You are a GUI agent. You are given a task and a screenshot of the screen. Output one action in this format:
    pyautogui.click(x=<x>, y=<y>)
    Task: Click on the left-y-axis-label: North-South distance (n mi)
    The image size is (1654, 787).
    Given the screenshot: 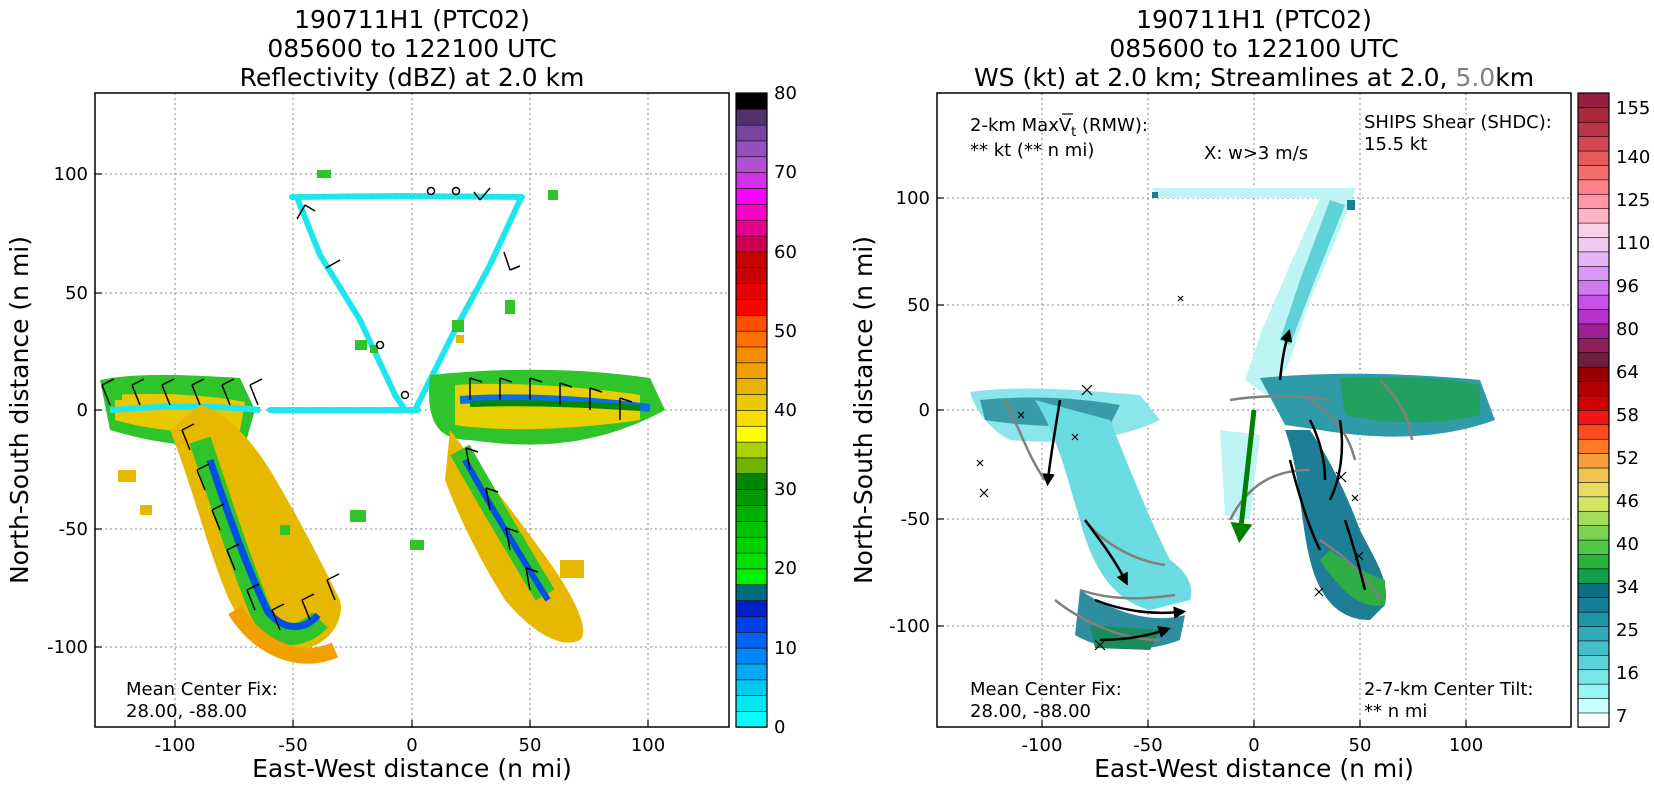 What is the action you would take?
    pyautogui.click(x=19, y=410)
    